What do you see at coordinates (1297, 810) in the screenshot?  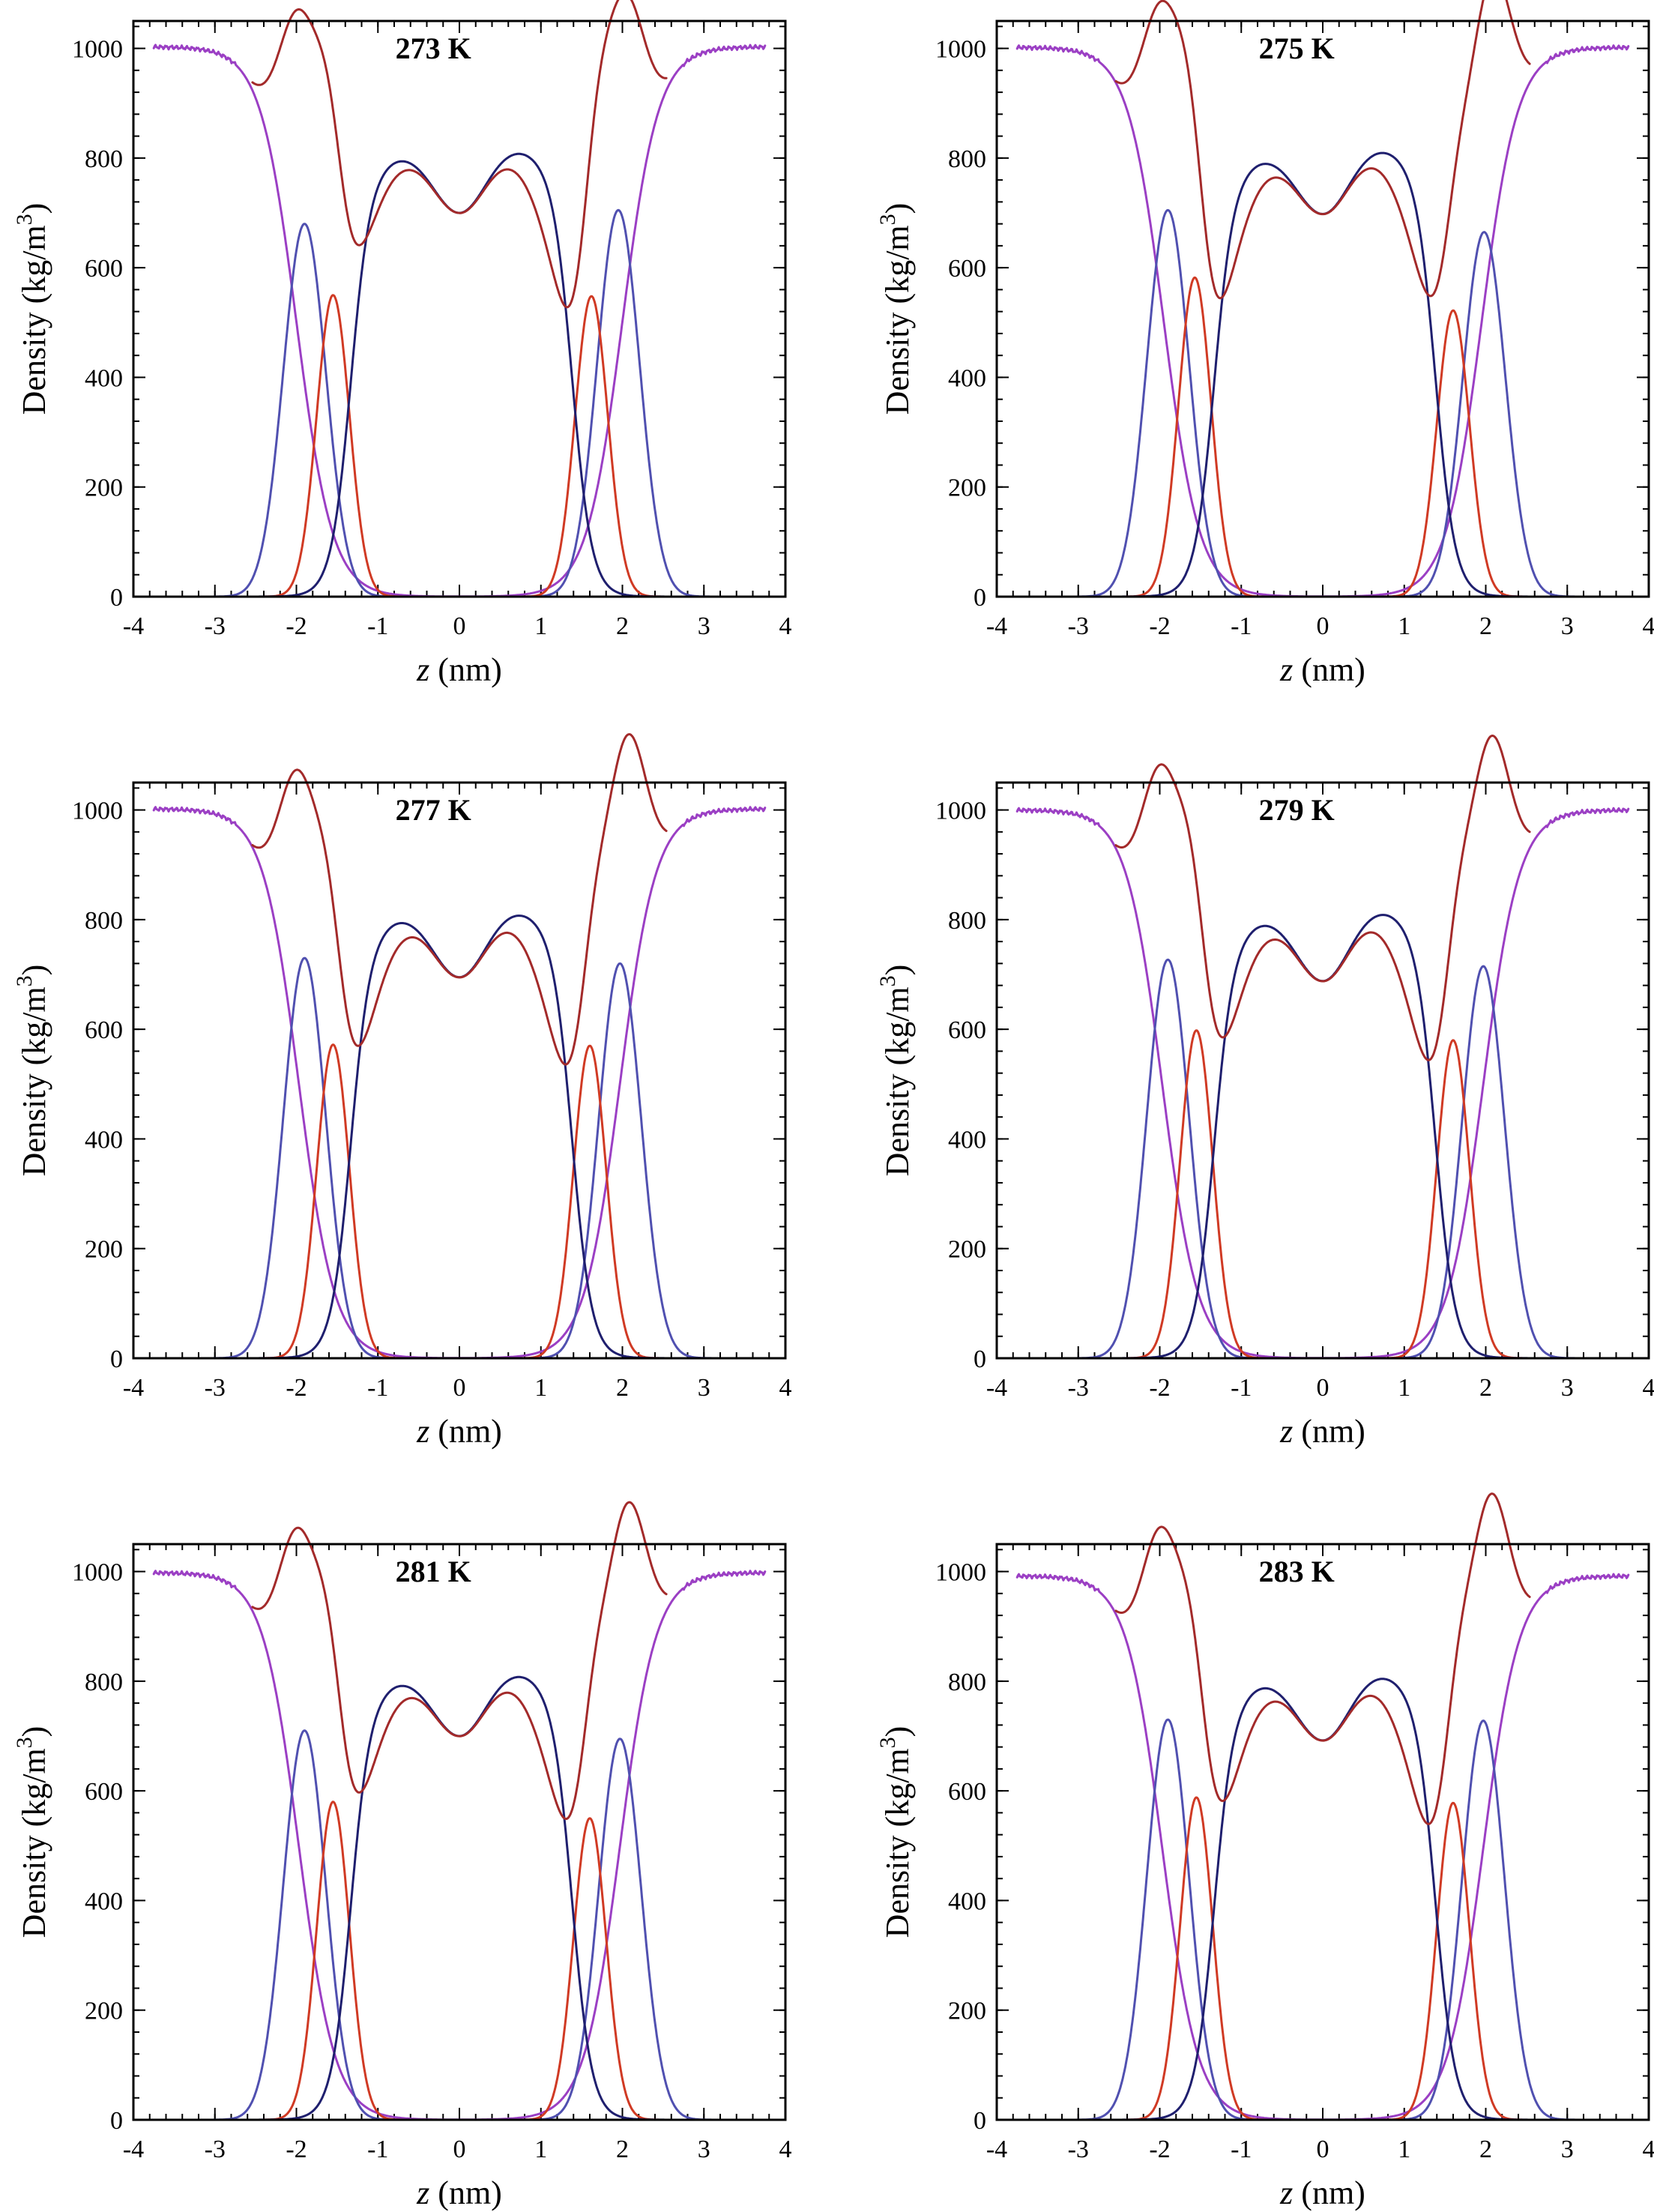 I see `panel-title: 279 K` at bounding box center [1297, 810].